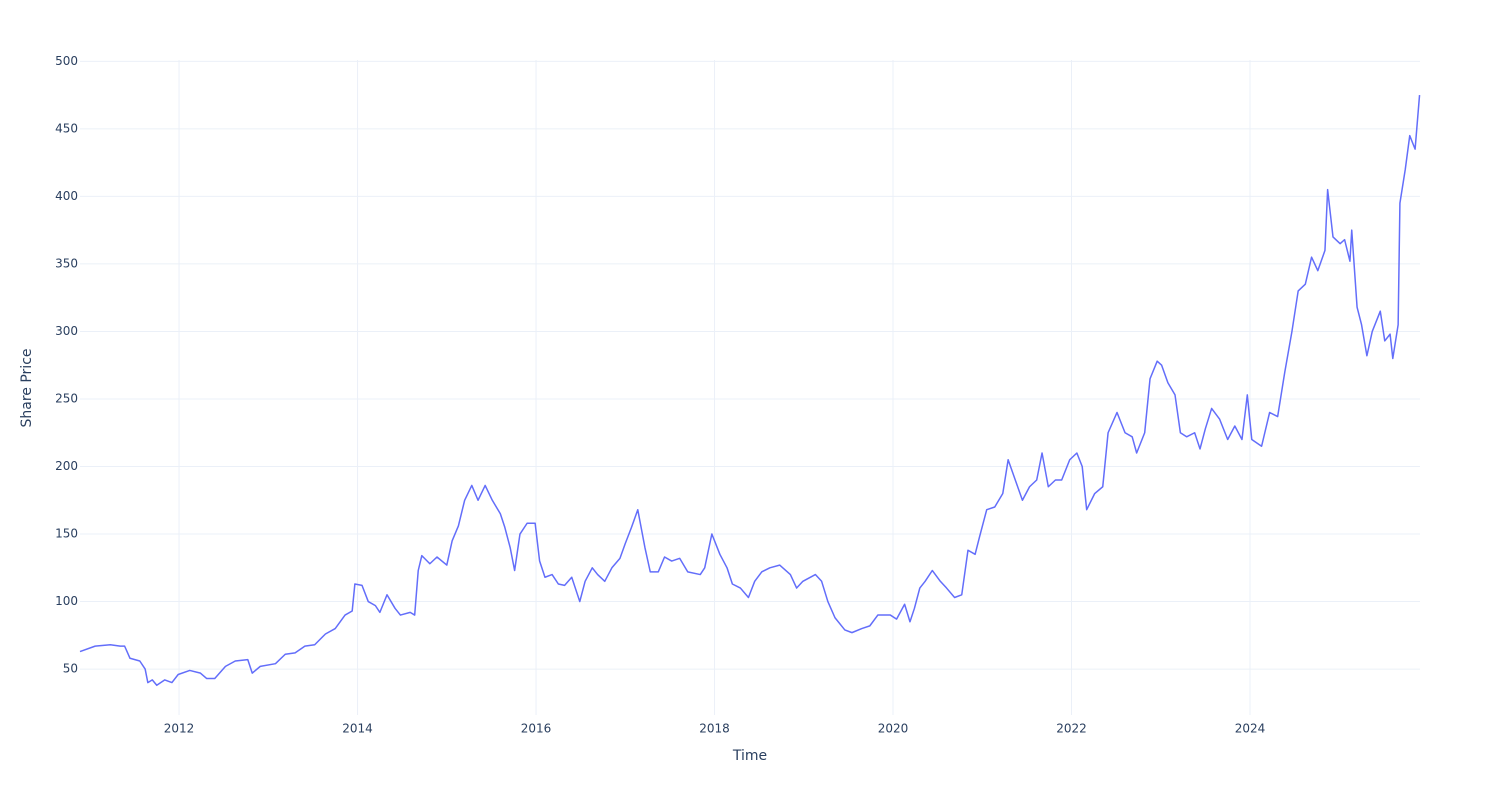 The width and height of the screenshot is (1500, 800). Describe the element at coordinates (66, 331) in the screenshot. I see `y-tick-label: 300` at that location.